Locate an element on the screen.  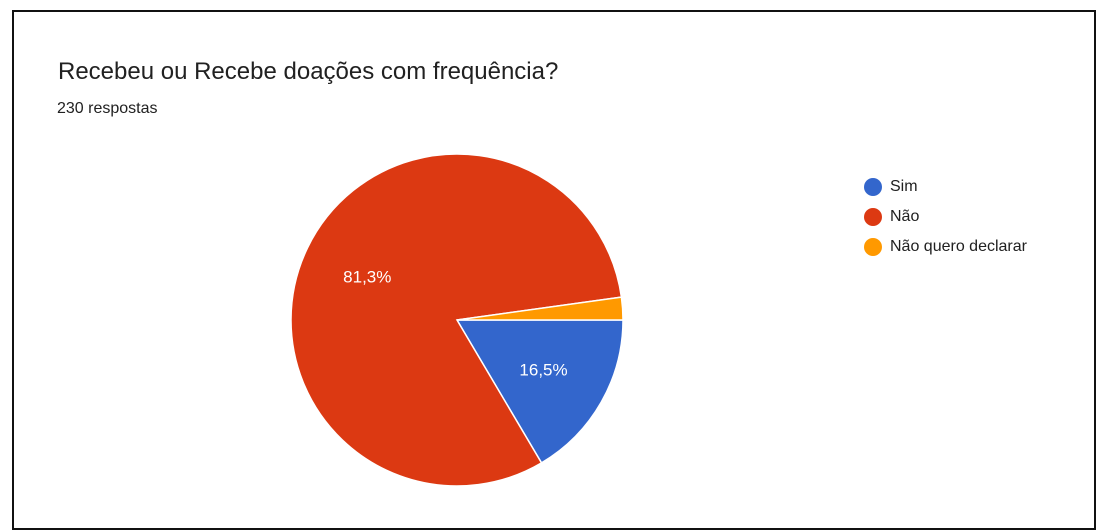
legend-swatch-nao is located at coordinates (873, 217).